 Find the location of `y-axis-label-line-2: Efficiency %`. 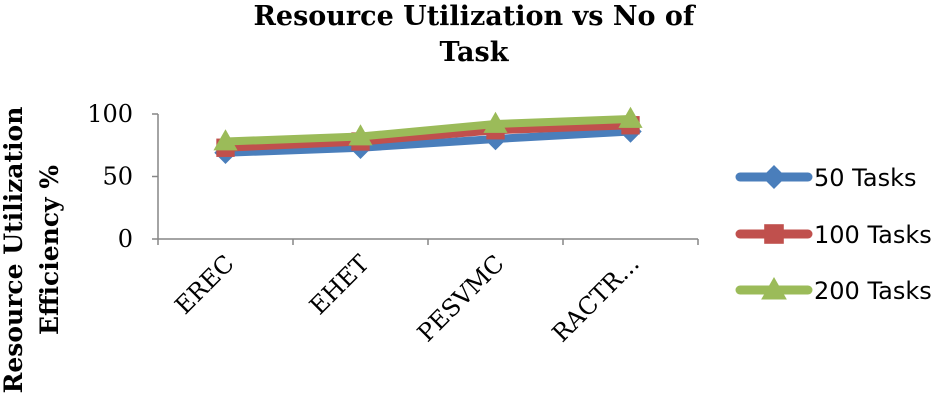

y-axis-label-line-2: Efficiency % is located at coordinates (49, 250).